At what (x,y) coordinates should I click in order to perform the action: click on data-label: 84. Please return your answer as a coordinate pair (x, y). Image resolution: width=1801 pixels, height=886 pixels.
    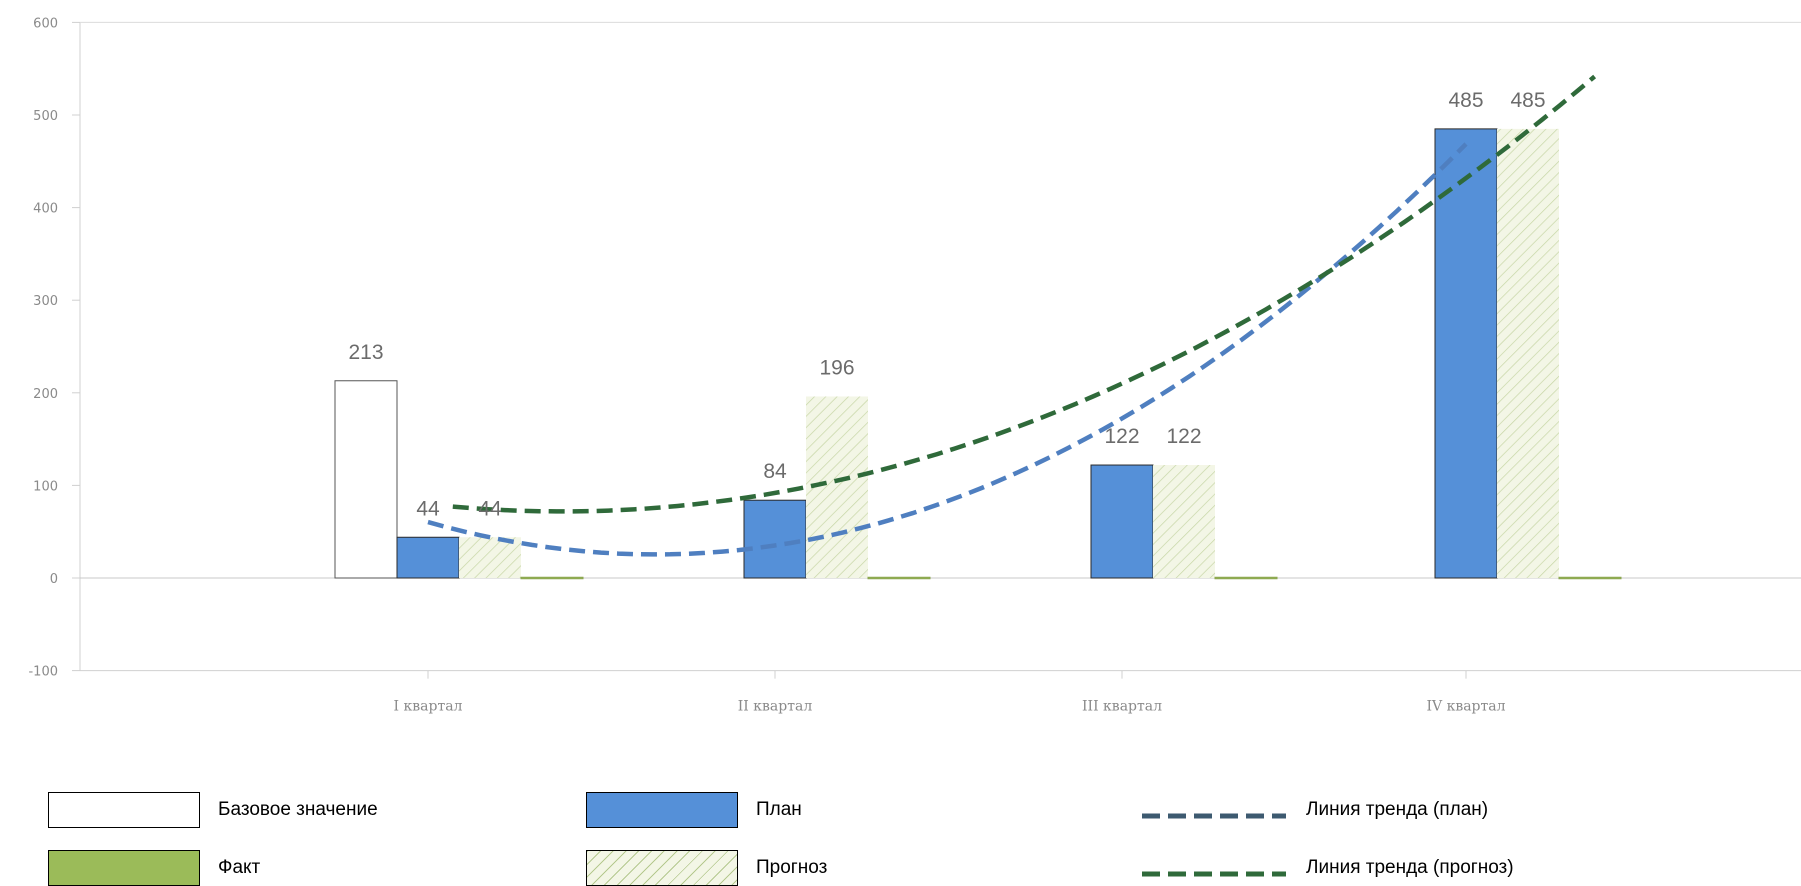
    Looking at the image, I should click on (775, 471).